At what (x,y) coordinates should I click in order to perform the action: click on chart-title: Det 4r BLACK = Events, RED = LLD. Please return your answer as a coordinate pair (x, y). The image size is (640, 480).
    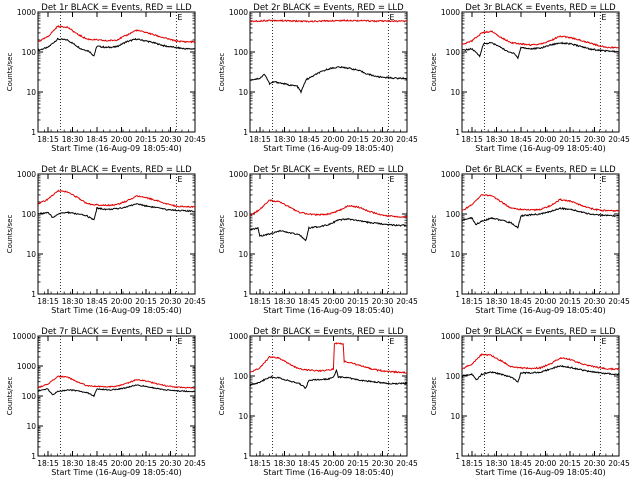
    Looking at the image, I should click on (116, 170).